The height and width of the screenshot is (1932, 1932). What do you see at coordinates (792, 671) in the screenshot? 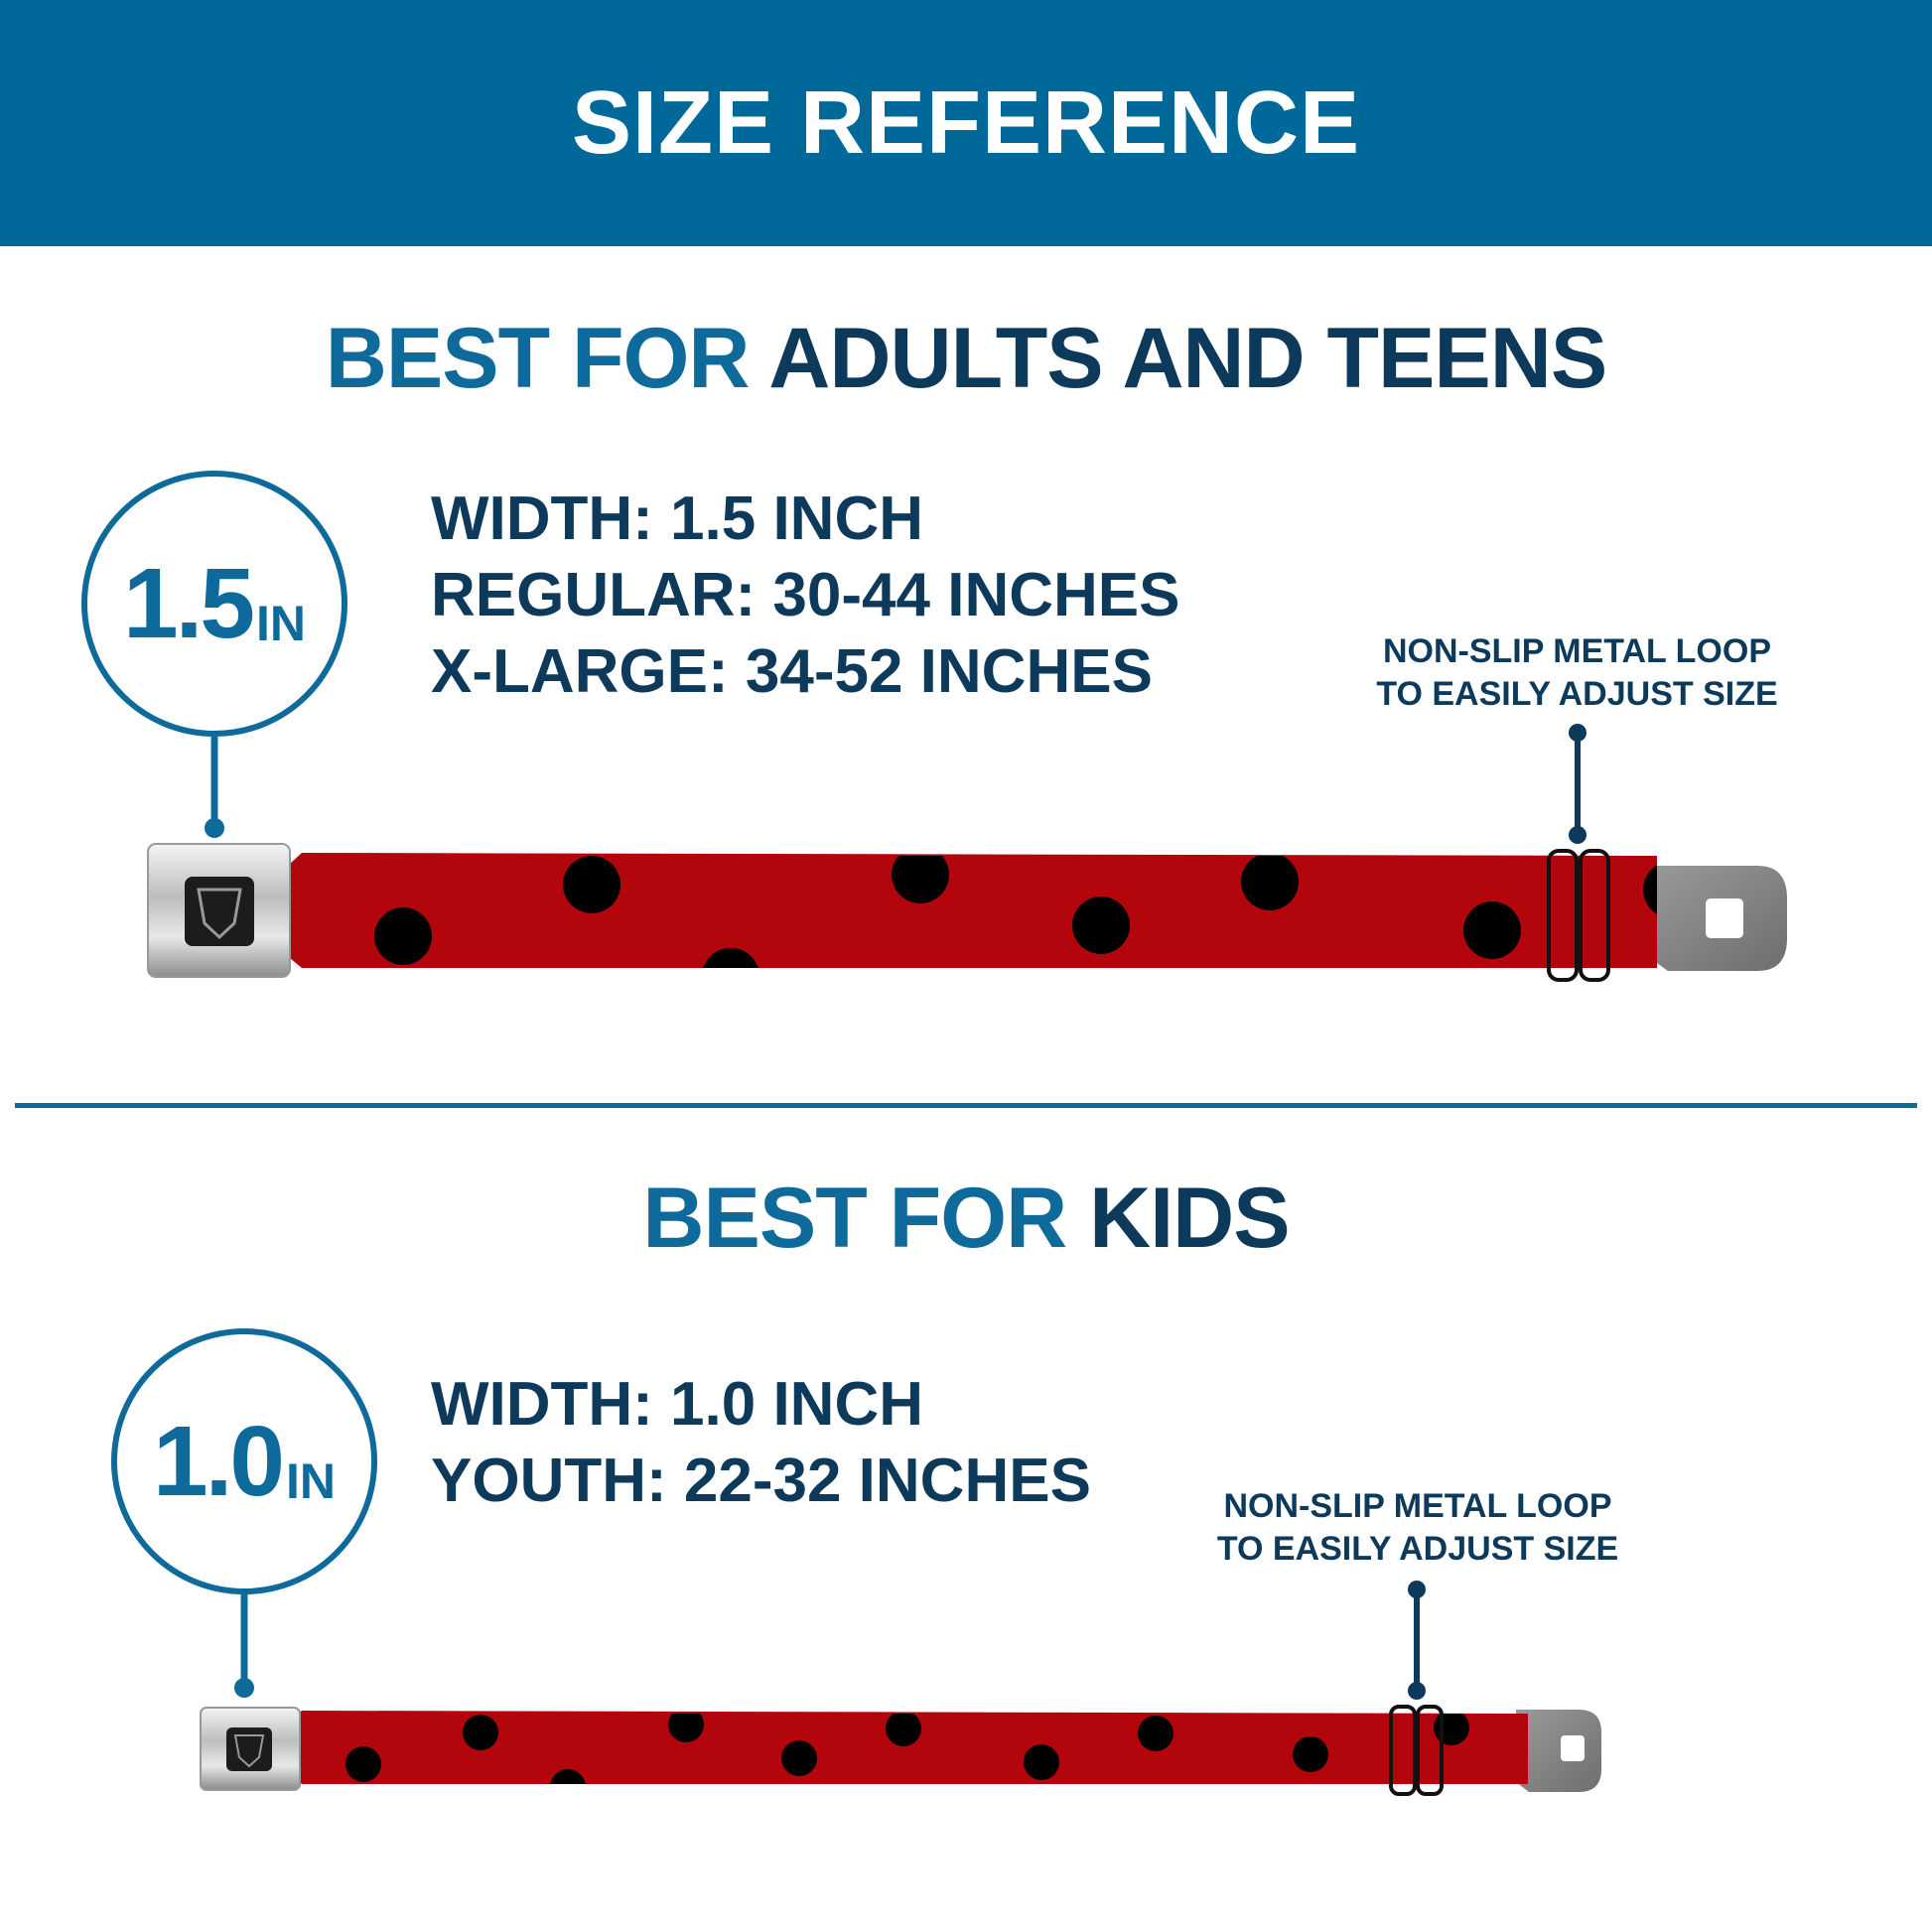
I see `spec-xlarge: X-LARGE: 34-52 INCHES` at bounding box center [792, 671].